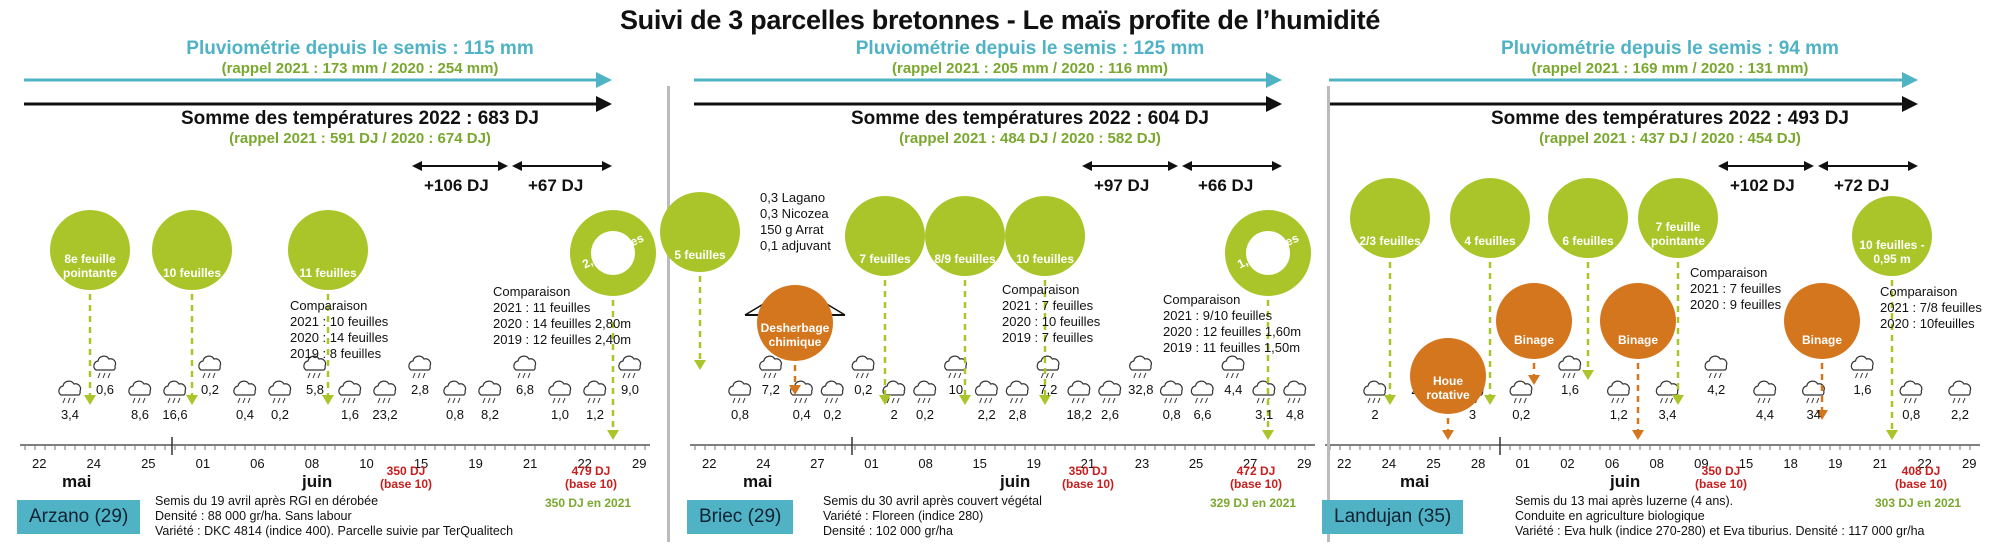  What do you see at coordinates (1264, 414) in the screenshot?
I see `rain-value: 3,1` at bounding box center [1264, 414].